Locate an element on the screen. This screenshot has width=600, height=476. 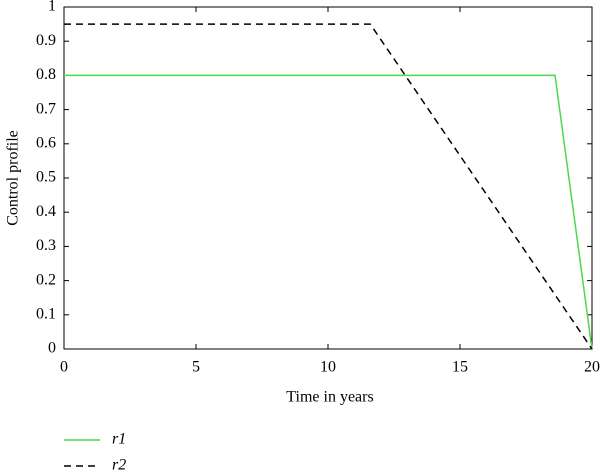
x-tick-label: 10 is located at coordinates (328, 367).